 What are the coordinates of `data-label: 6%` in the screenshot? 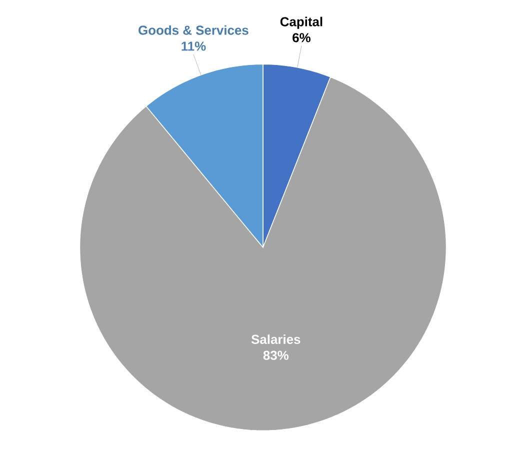 It's located at (301, 37).